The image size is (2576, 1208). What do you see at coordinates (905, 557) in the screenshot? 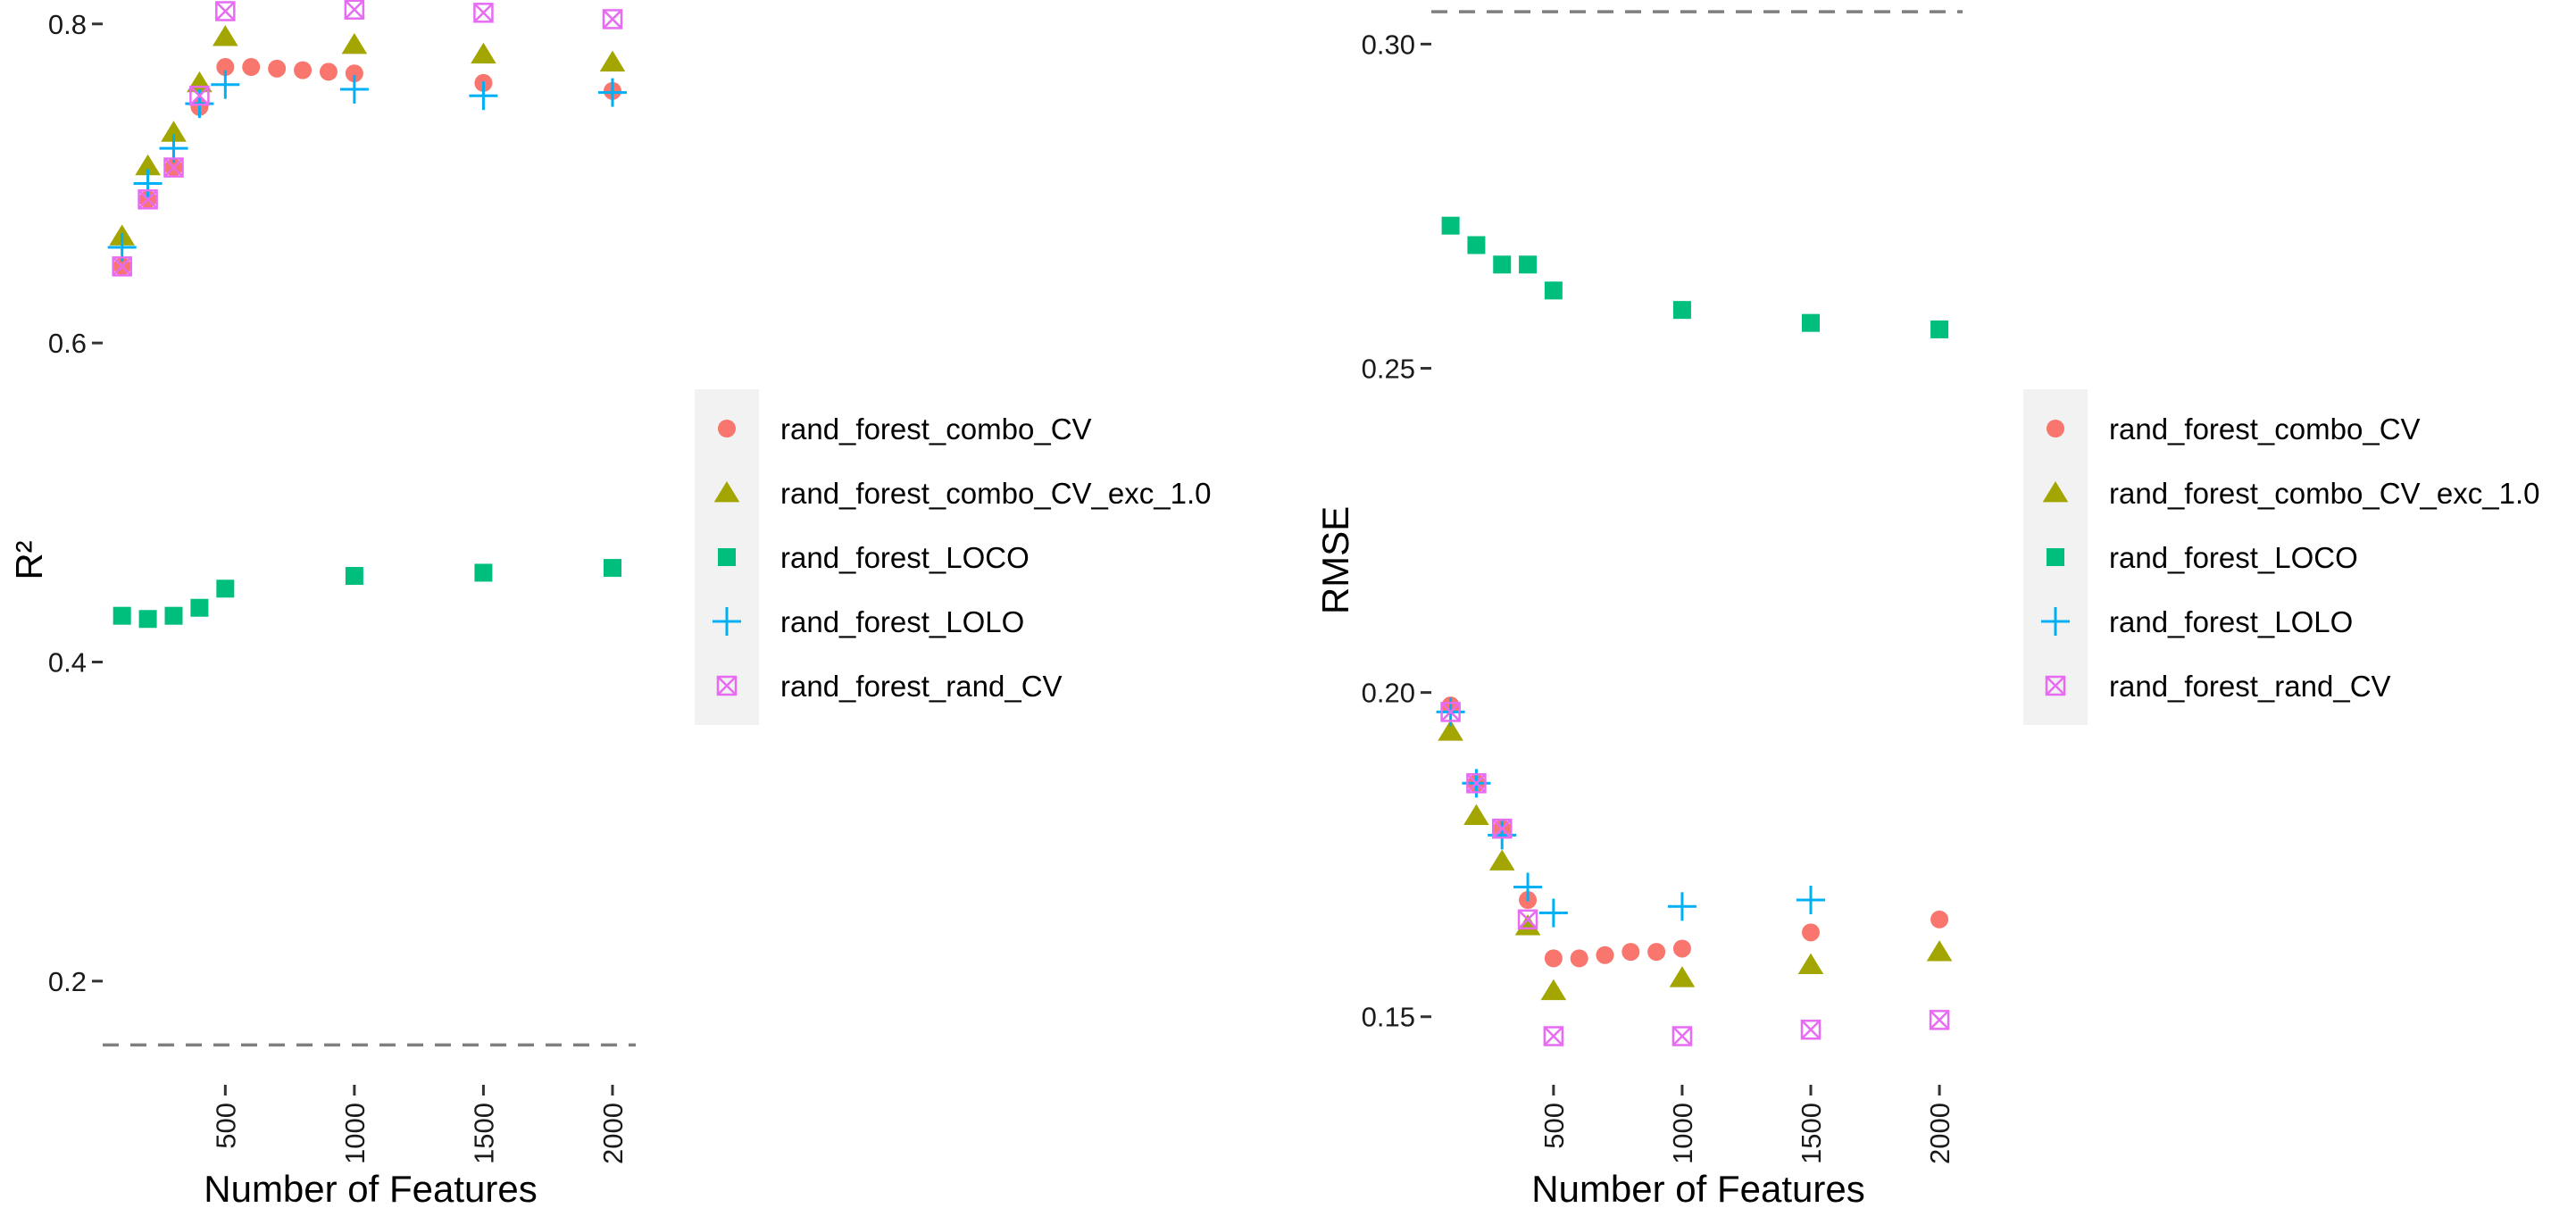
I see `legend-label: rand_forest_LOCO` at bounding box center [905, 557].